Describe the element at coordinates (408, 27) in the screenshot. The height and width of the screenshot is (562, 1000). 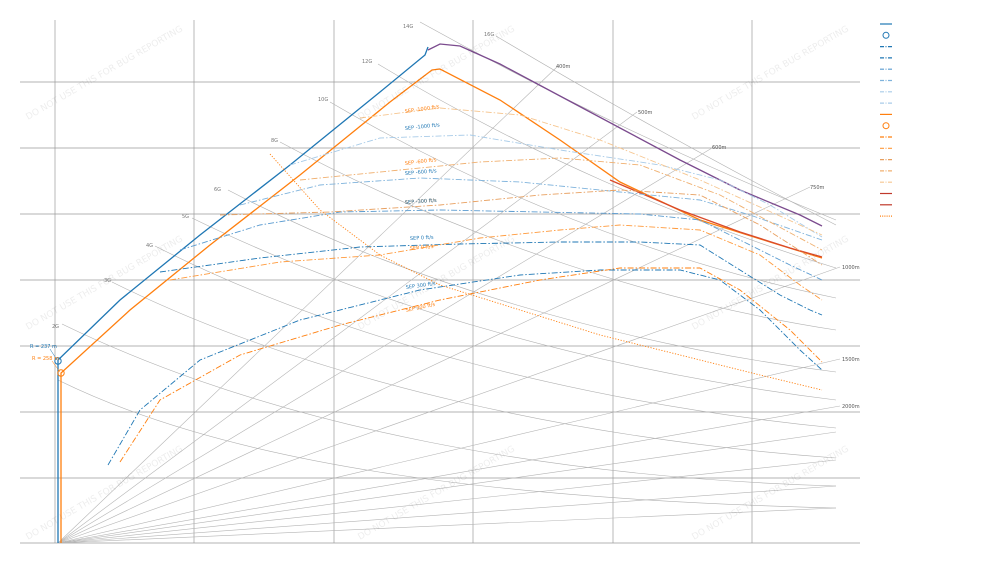
I see `g-label: 14G` at that location.